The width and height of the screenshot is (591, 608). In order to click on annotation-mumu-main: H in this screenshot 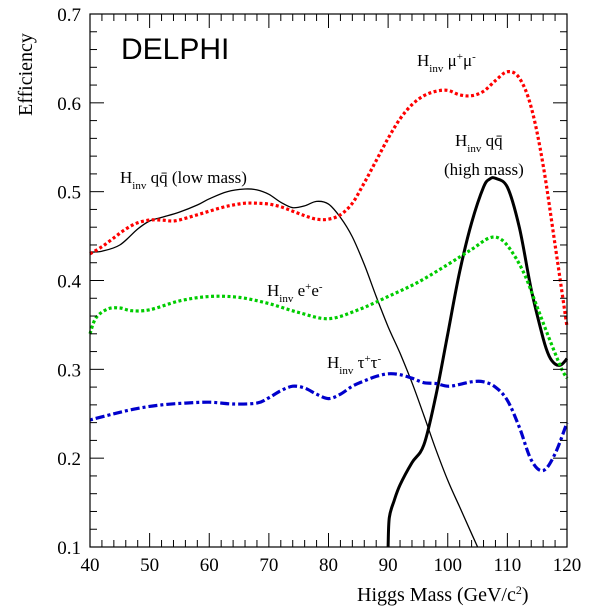, I will do `click(423, 60)`.